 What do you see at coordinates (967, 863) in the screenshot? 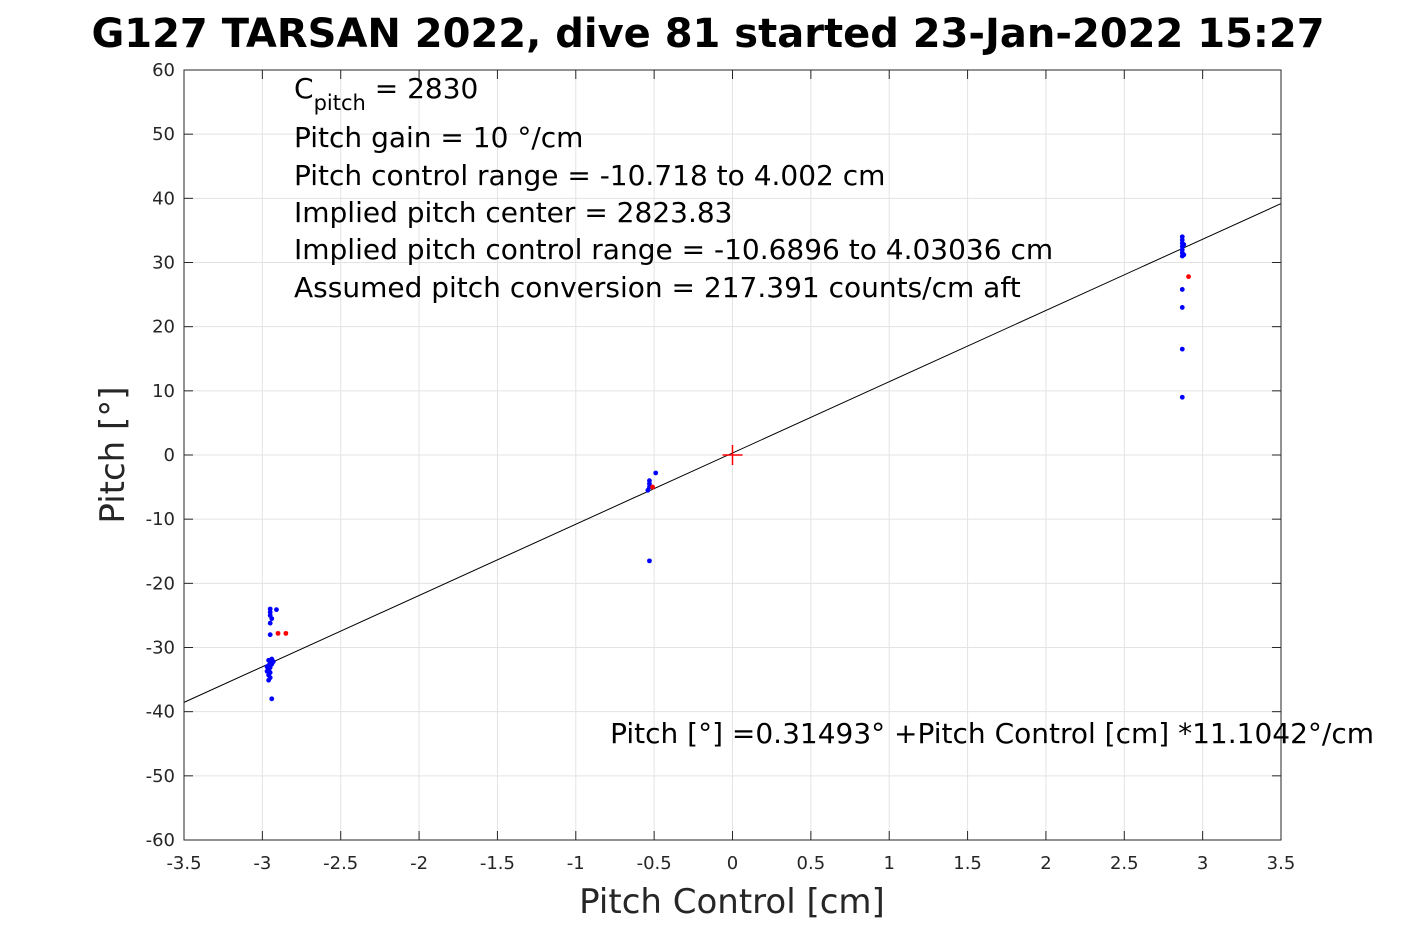
I see `x-tick-label: 1.5` at bounding box center [967, 863].